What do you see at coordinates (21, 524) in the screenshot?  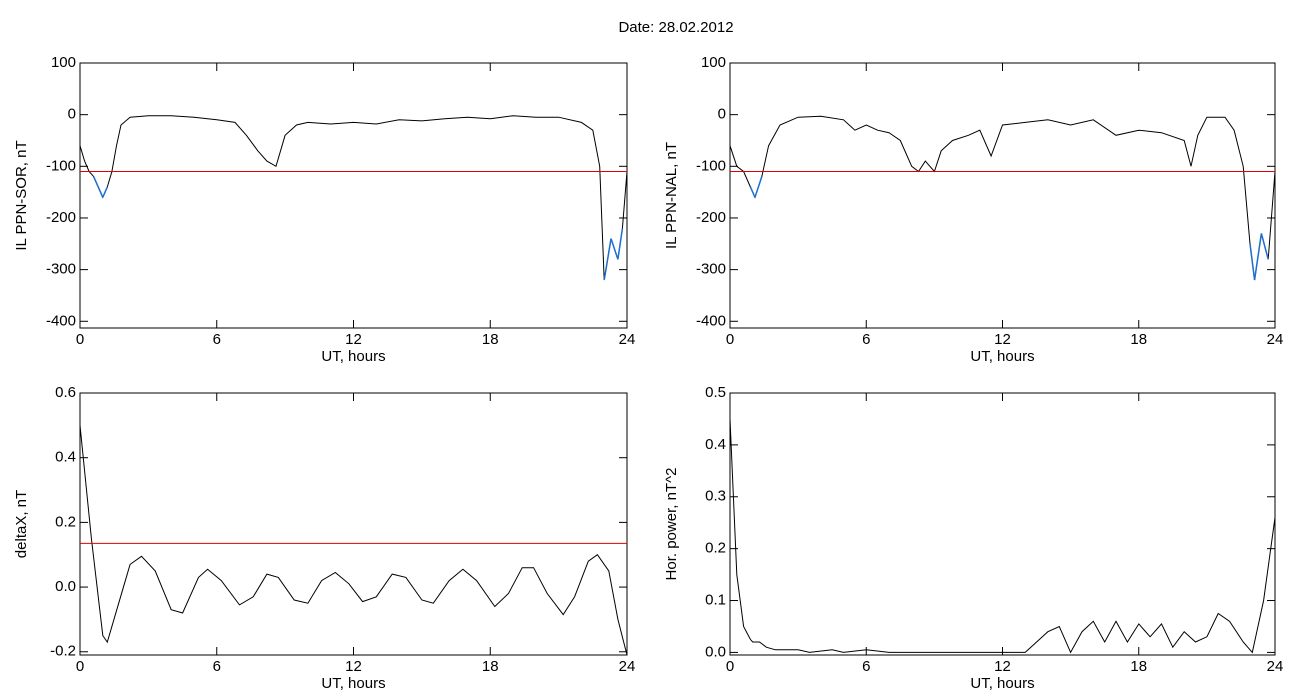 I see `y-axis-label: deltaX, nT` at bounding box center [21, 524].